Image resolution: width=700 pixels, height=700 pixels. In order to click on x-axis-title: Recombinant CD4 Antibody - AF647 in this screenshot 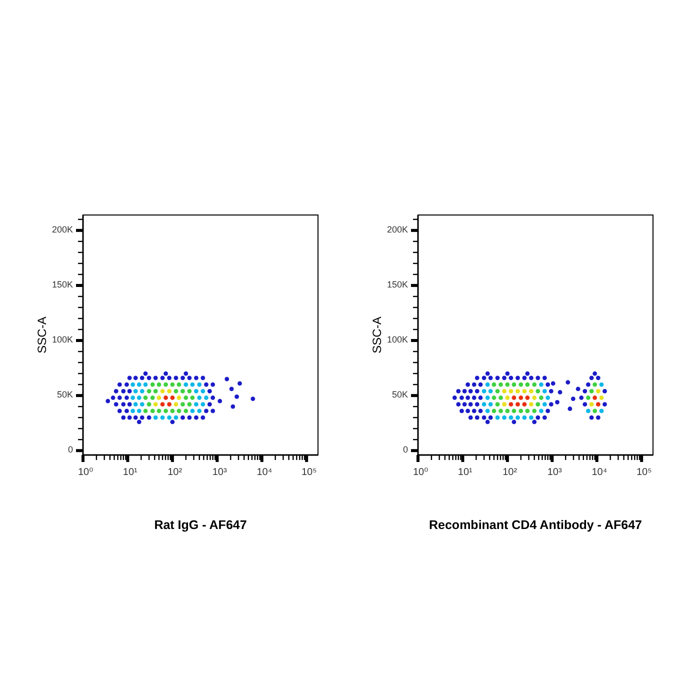, I will do `click(535, 525)`.